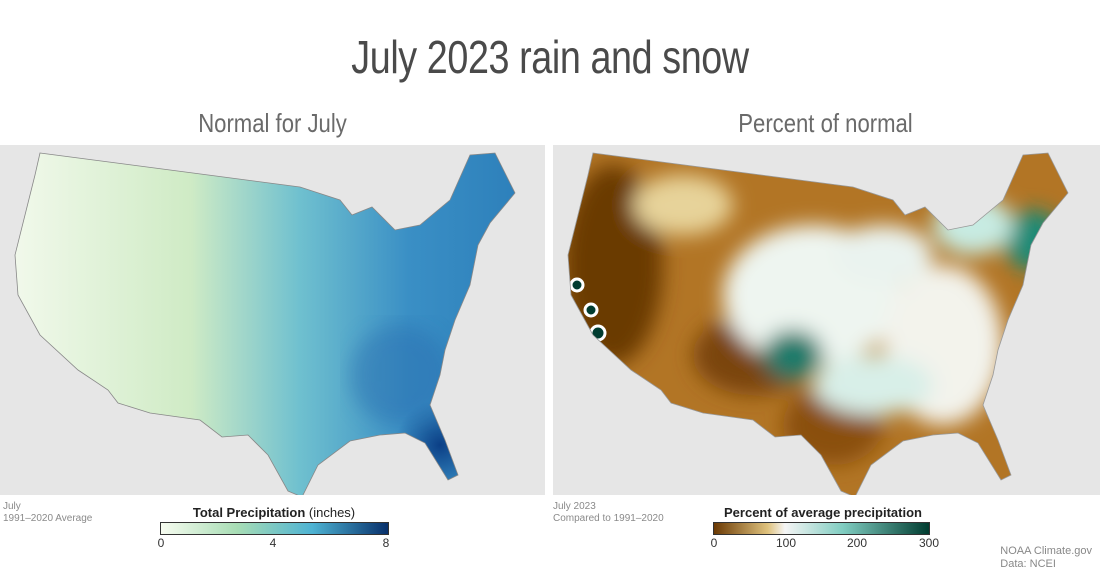  What do you see at coordinates (857, 543) in the screenshot?
I see `legend-tick: 200` at bounding box center [857, 543].